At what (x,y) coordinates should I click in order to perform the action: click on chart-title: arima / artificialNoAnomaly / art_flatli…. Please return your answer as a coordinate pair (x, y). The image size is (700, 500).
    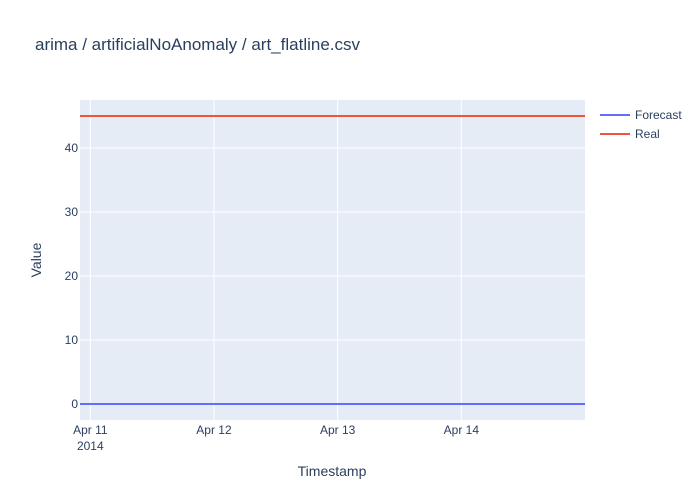
    Looking at the image, I should click on (198, 44).